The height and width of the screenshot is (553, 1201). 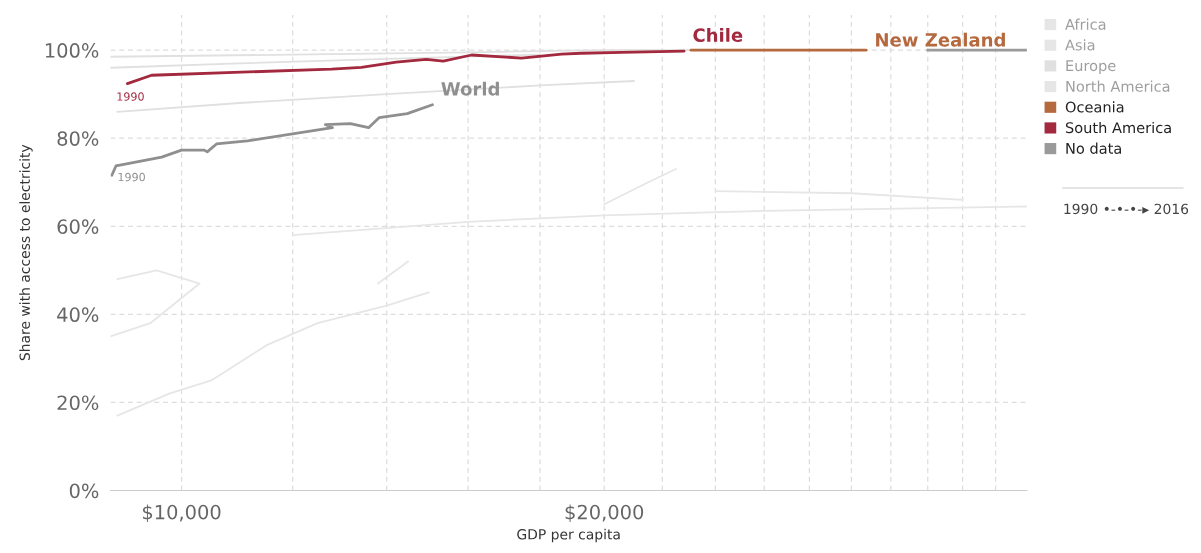 What do you see at coordinates (78, 403) in the screenshot?
I see `y-tick-label: 20%` at bounding box center [78, 403].